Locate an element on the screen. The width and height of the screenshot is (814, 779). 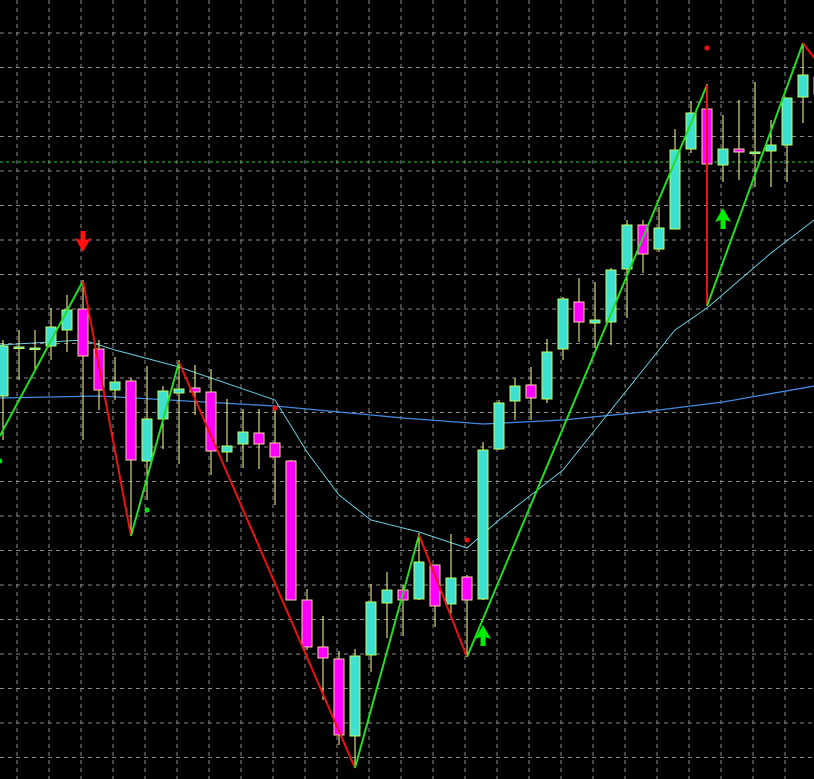
ma-slow-line is located at coordinates (407, 405).